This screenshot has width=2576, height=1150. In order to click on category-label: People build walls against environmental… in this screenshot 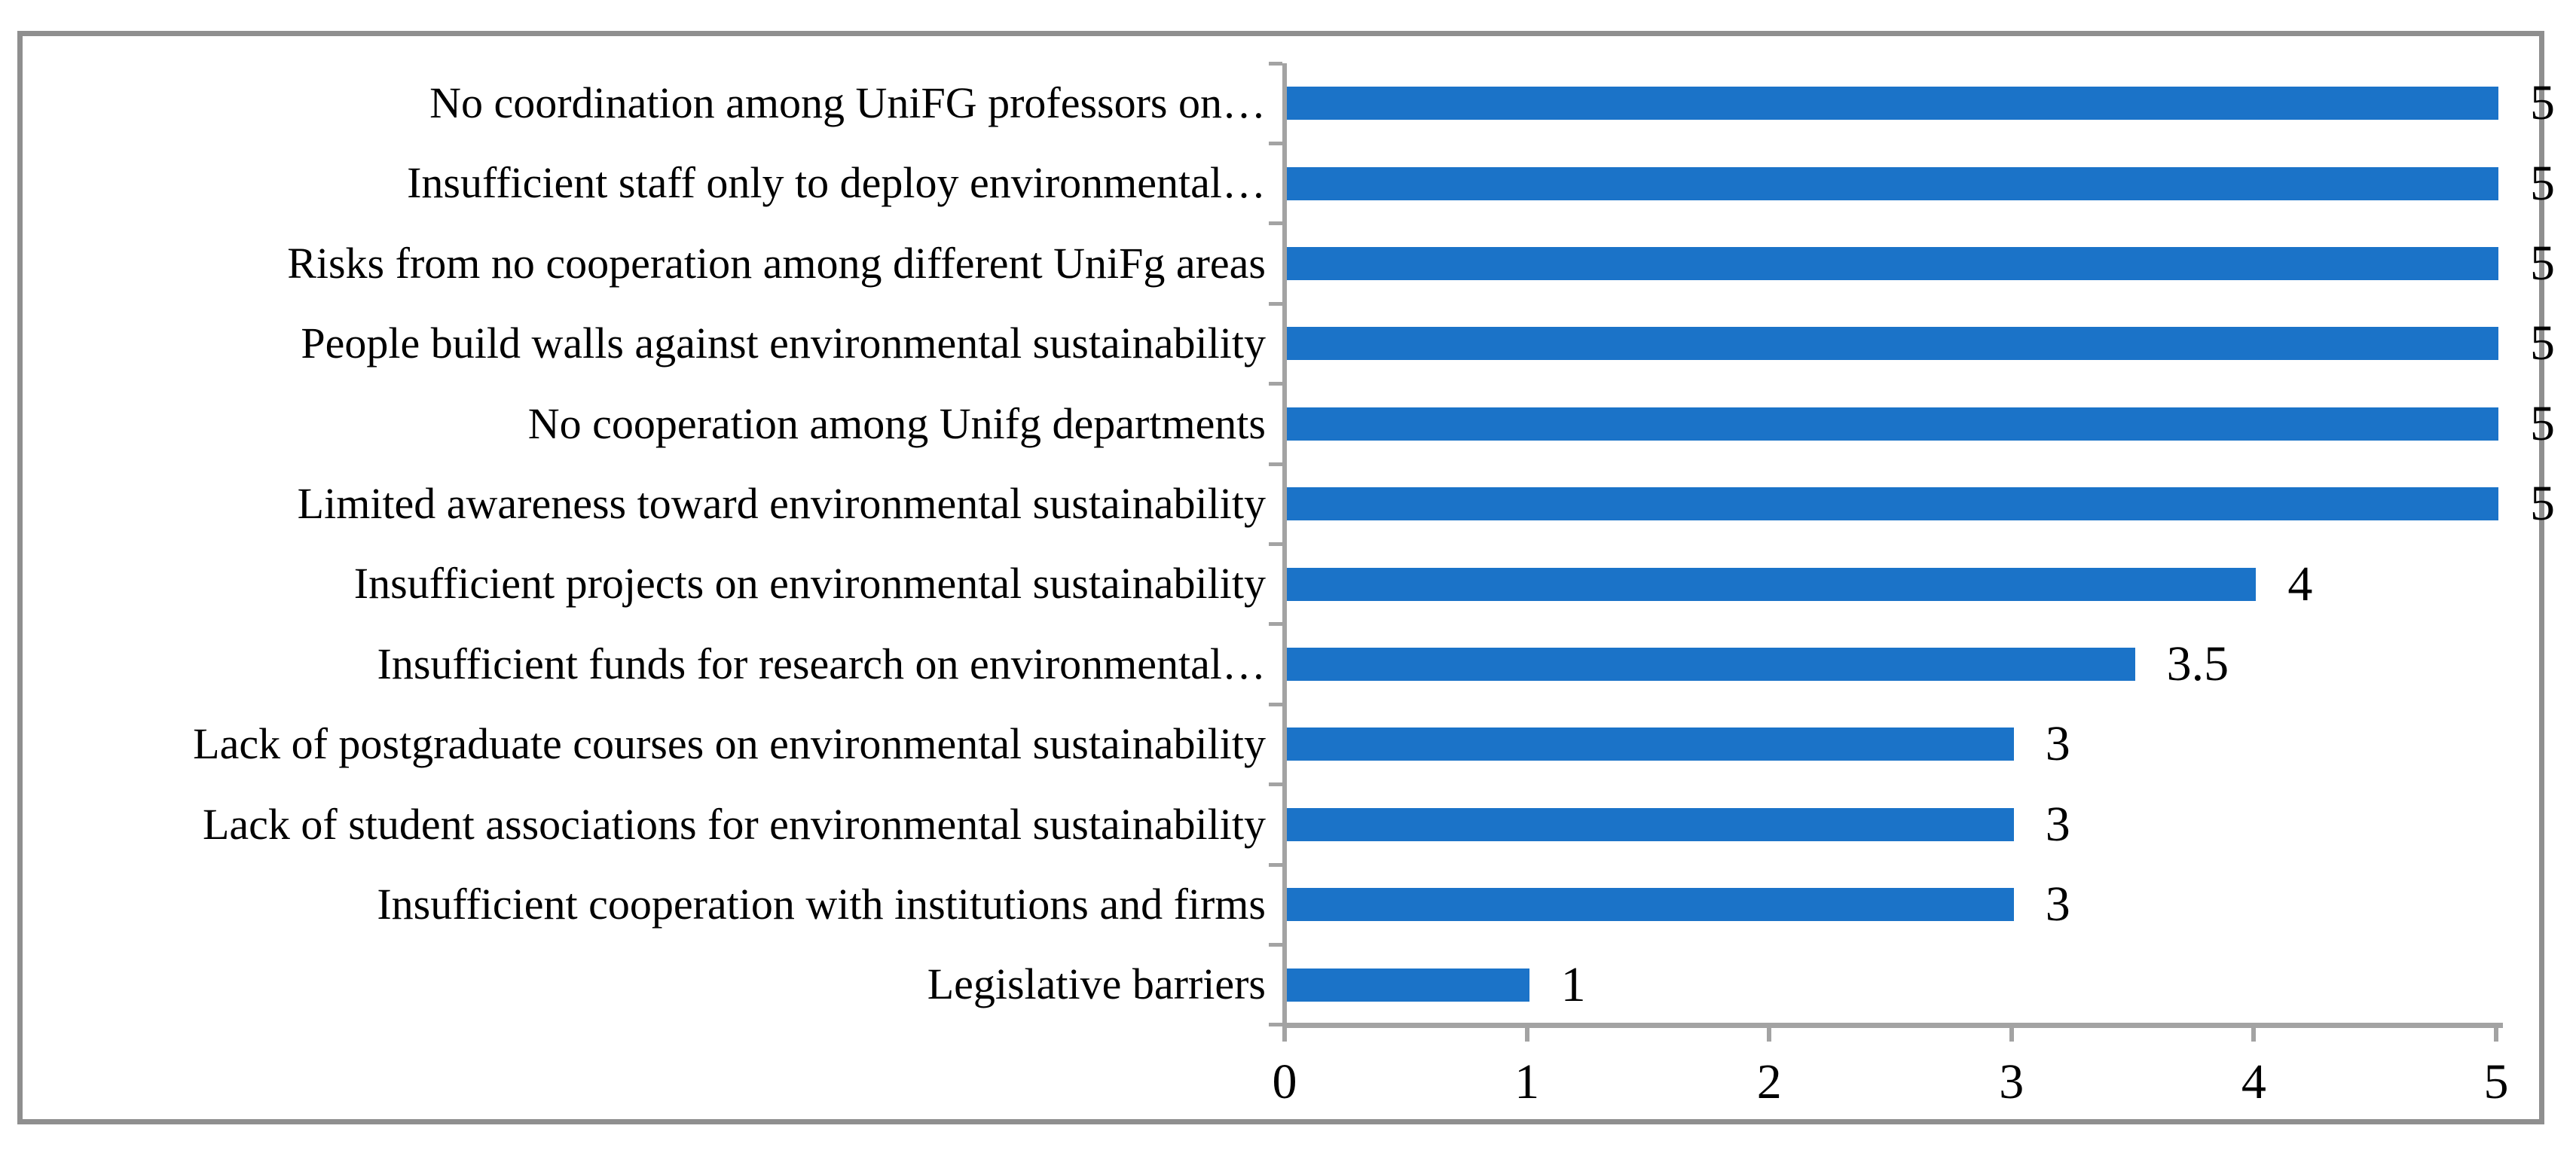, I will do `click(784, 343)`.